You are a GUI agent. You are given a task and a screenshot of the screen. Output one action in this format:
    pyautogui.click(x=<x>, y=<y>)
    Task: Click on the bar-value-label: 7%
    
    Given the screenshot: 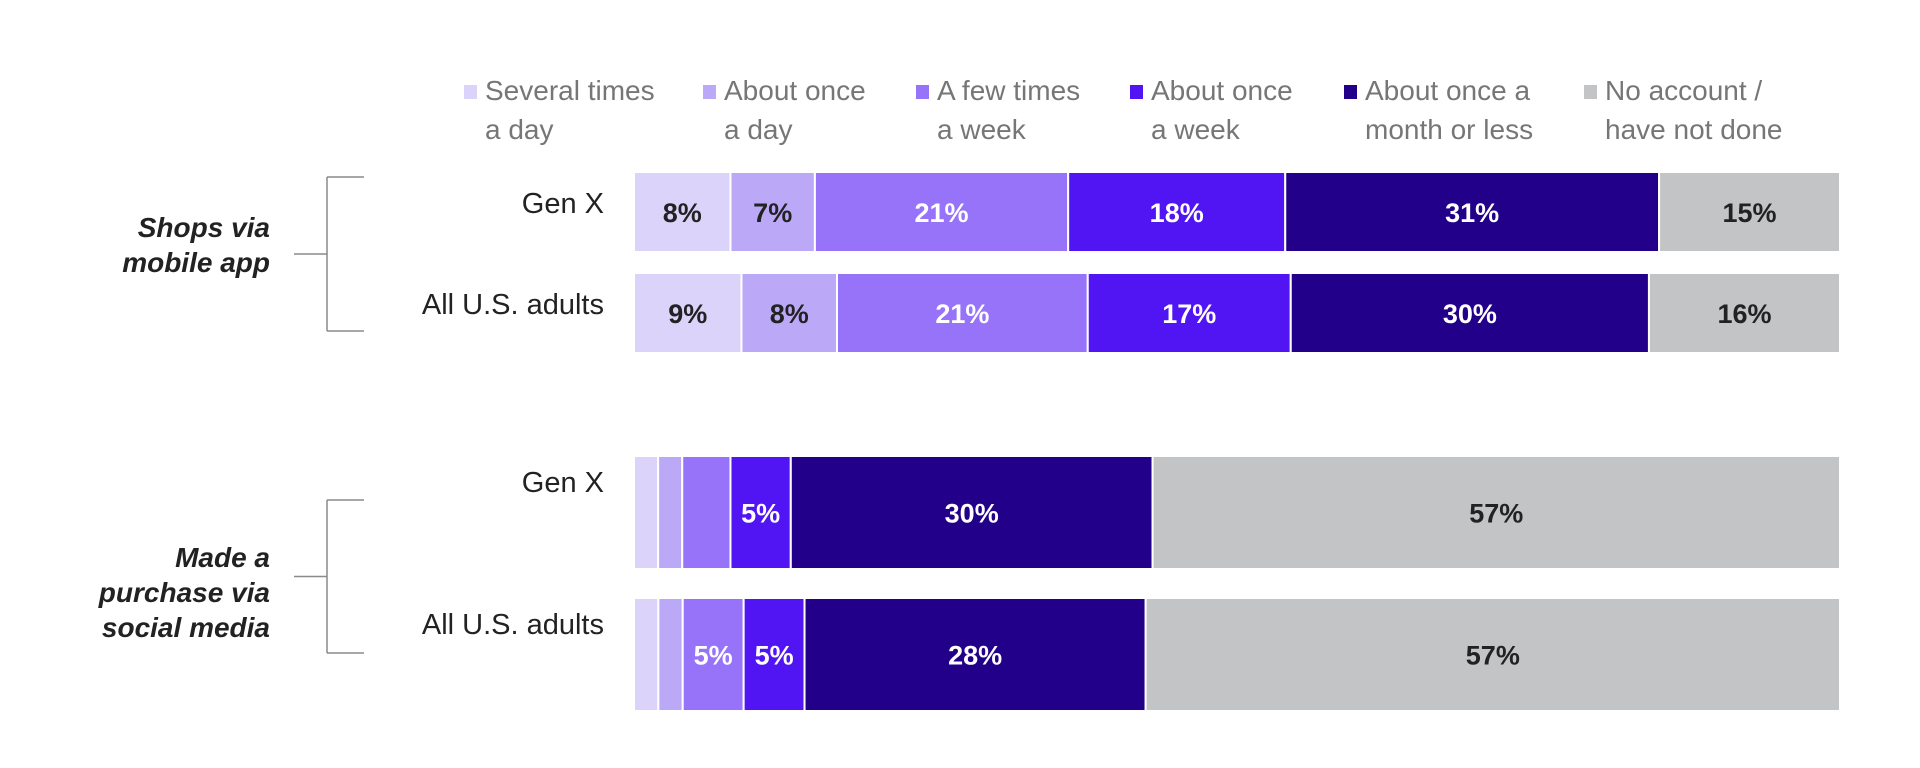 What is the action you would take?
    pyautogui.click(x=772, y=213)
    